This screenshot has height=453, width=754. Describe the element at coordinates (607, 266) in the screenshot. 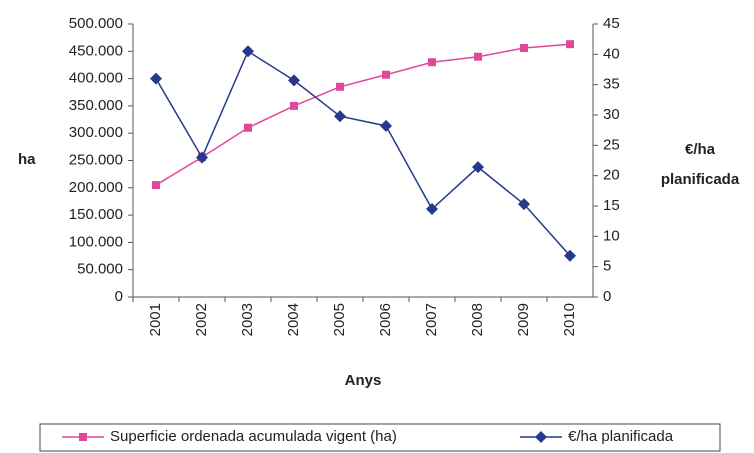

I see `y2-tick-label: 5` at that location.